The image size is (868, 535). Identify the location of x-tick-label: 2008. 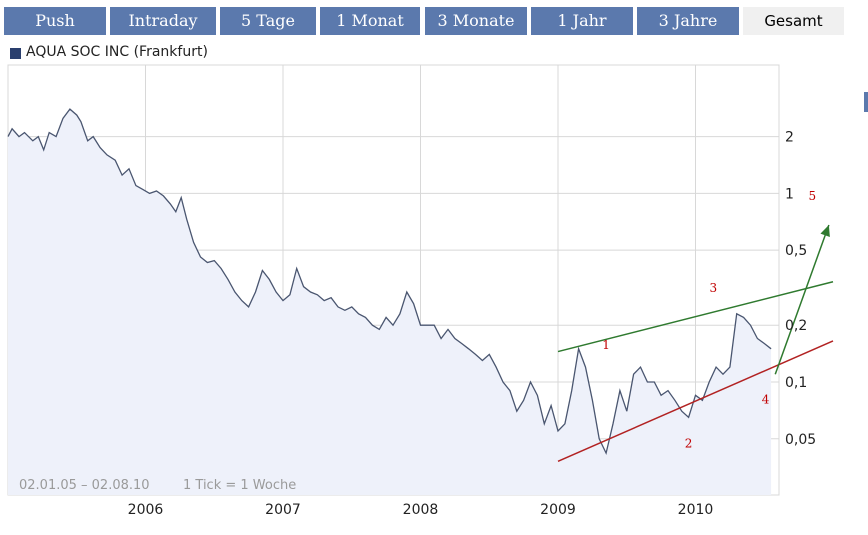
(421, 510).